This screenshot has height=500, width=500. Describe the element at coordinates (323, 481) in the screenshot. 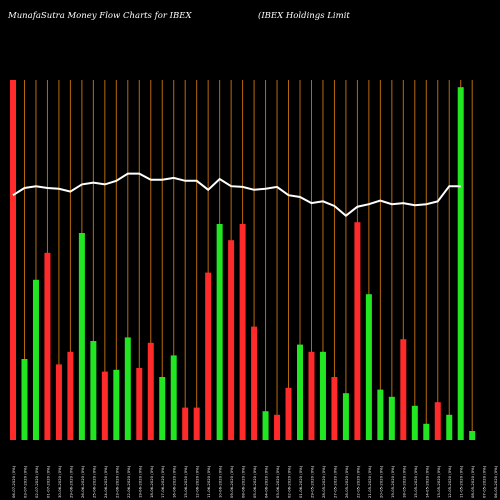

I see `x-tick-label: 28-05-2020 (0%)` at that location.